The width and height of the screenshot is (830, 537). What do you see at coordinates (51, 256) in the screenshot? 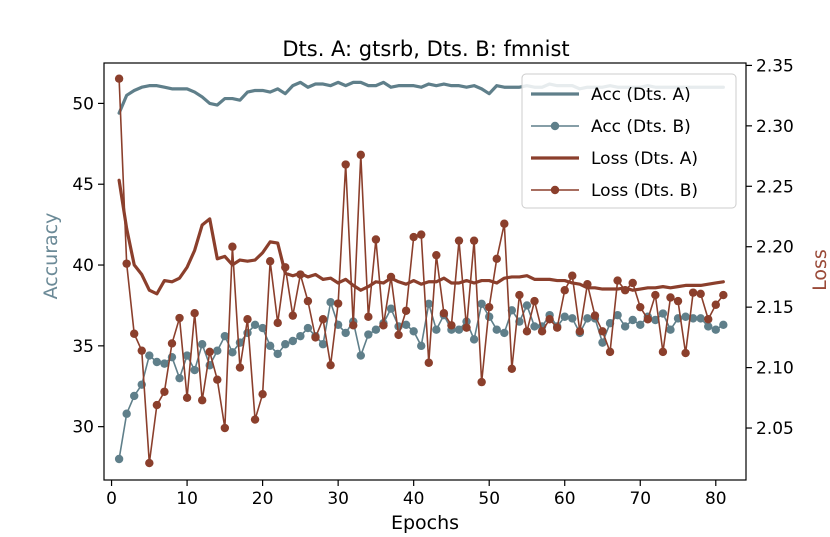
I see `y-axis-title-left: Accuracy` at bounding box center [51, 256].